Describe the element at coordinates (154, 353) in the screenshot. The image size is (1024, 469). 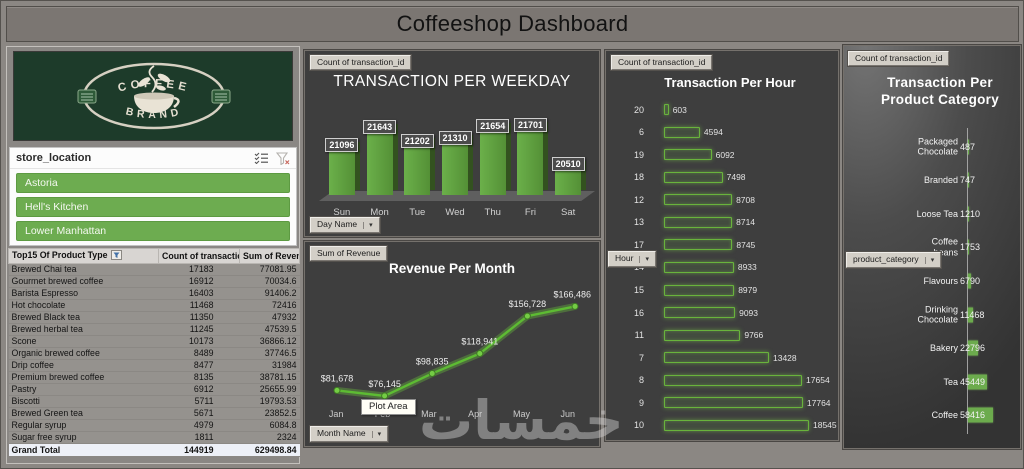
I see `table-row: Organic brewed coffee 8489 37746.5` at that location.